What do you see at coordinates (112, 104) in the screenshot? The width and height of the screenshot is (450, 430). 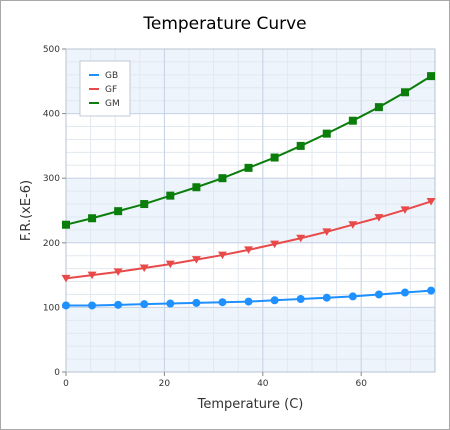 I see `legend-label-gm: GM` at bounding box center [112, 104].